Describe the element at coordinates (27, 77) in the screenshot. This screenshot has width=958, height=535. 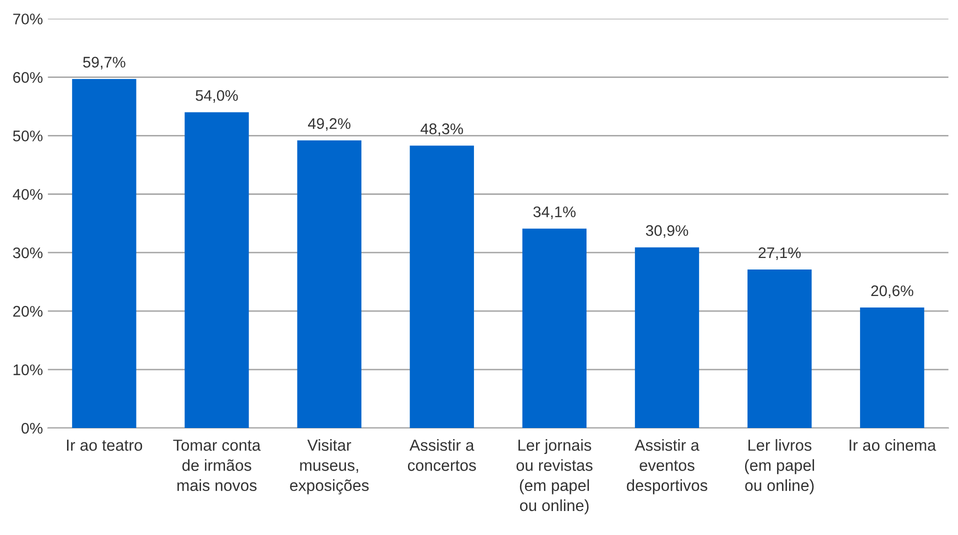
I see `y-tick-label: 60%` at that location.